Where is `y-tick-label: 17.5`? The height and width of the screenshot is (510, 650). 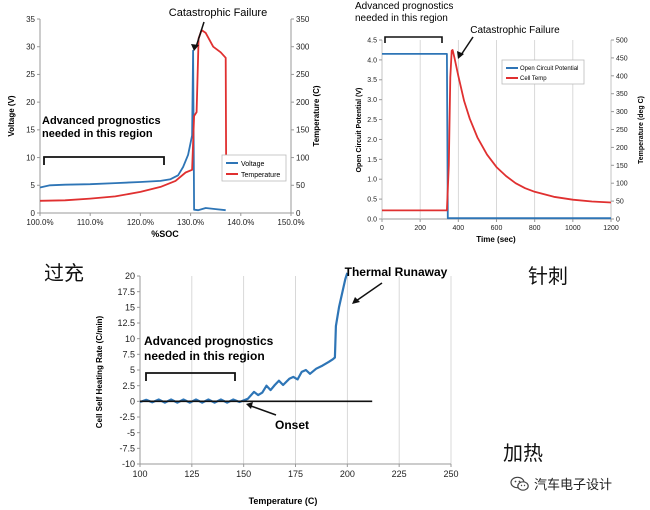 y-tick-label: 17.5 is located at coordinates (126, 292).